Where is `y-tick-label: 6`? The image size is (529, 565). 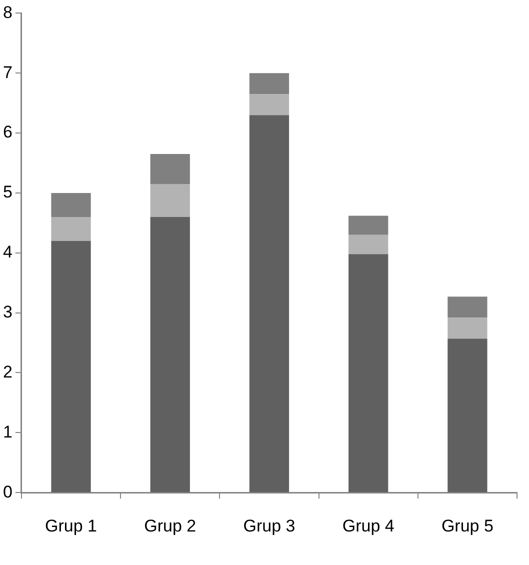
y-tick-label: 6 is located at coordinates (7, 132).